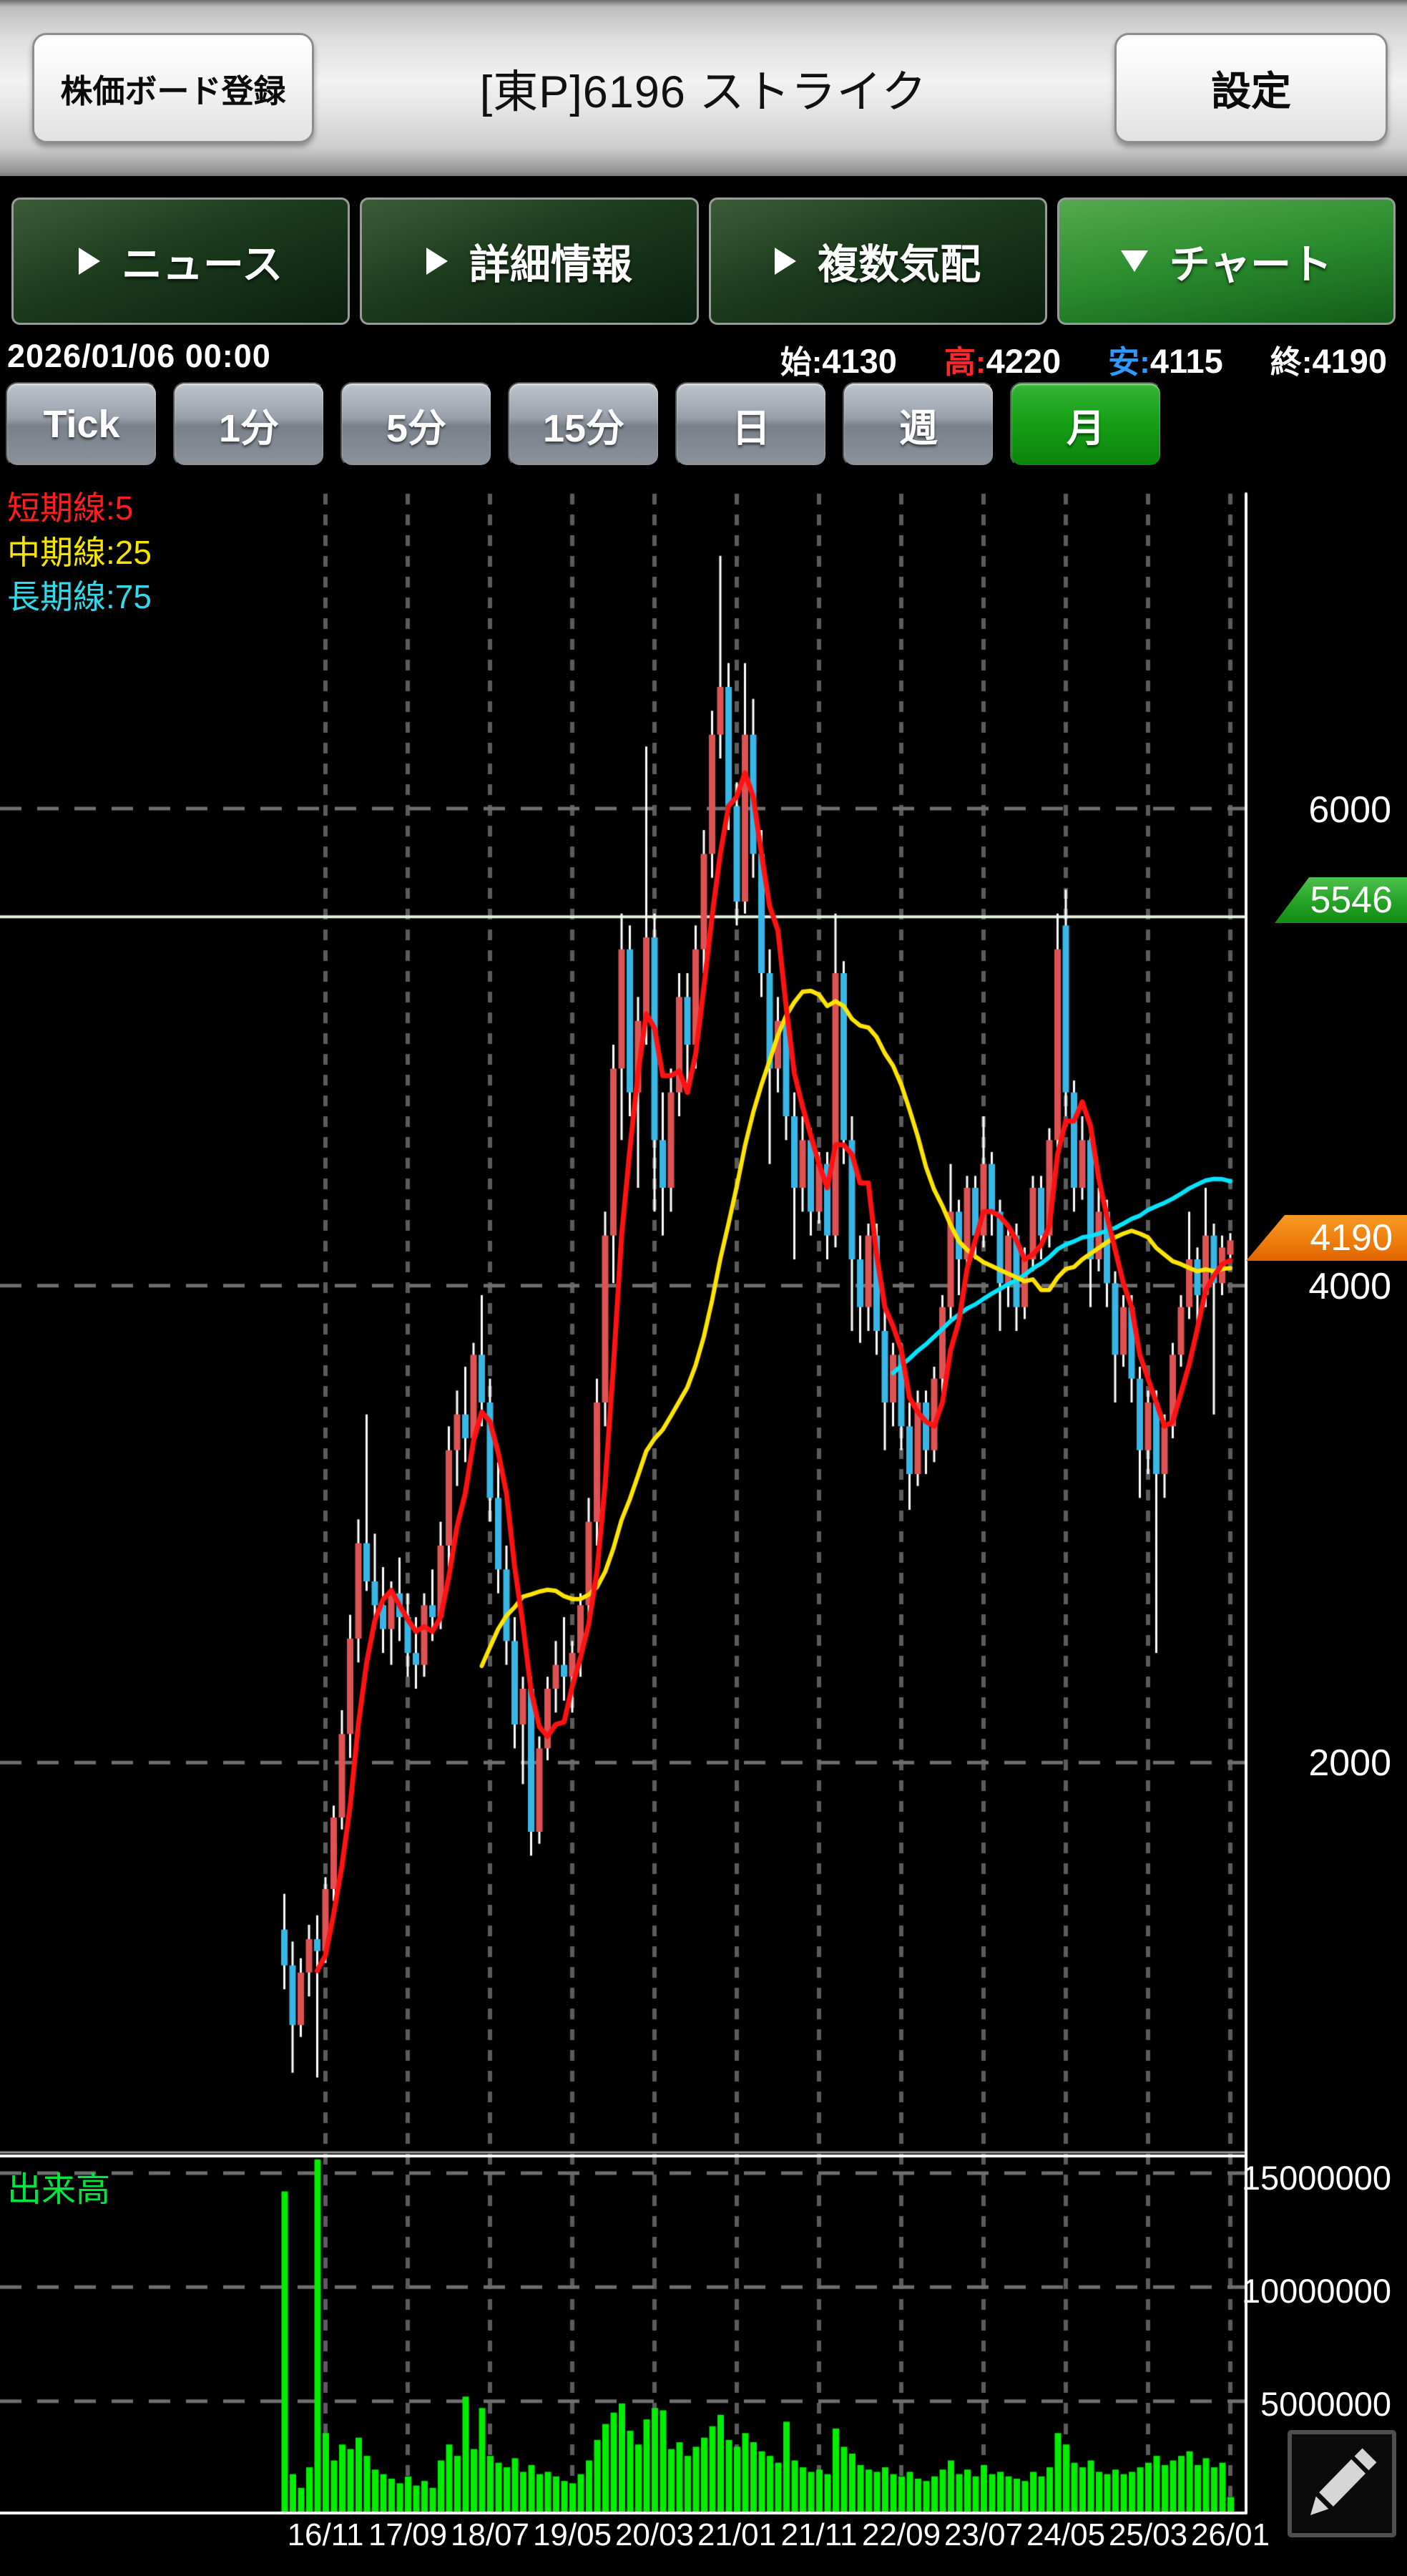 Image resolution: width=1407 pixels, height=2576 pixels. What do you see at coordinates (1230, 2534) in the screenshot?
I see `x-axis-label: 26/01` at bounding box center [1230, 2534].